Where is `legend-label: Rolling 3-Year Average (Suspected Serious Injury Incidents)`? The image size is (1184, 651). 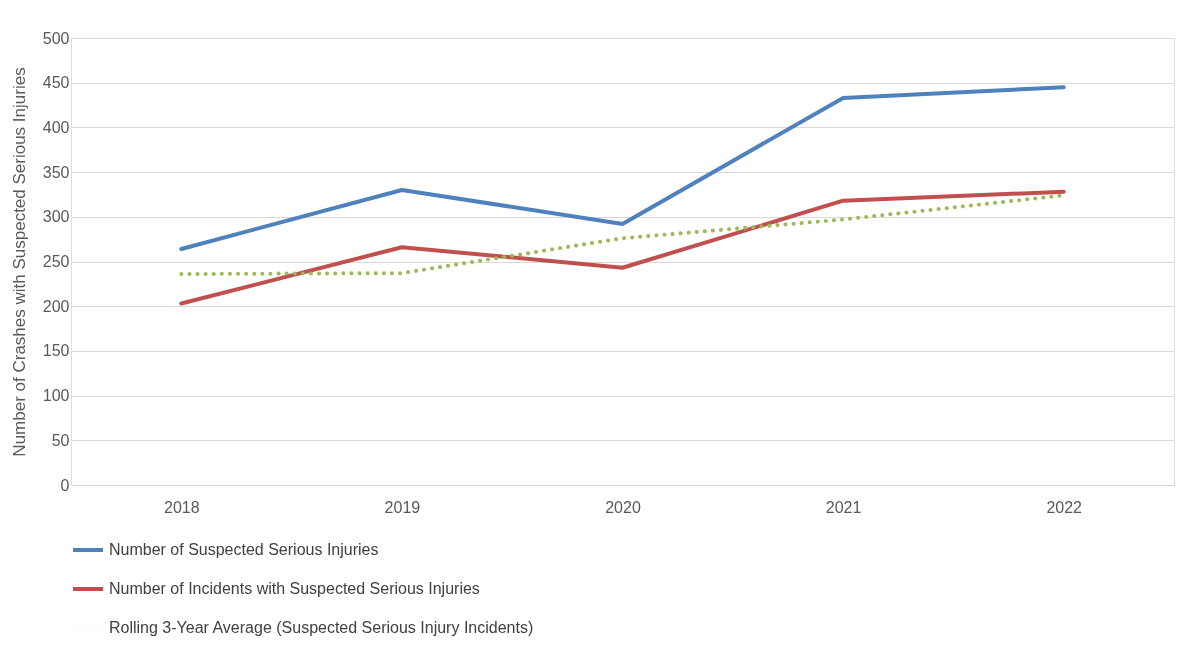
legend-label: Rolling 3-Year Average (Suspected Serious Injury Incidents) is located at coordinates (321, 627).